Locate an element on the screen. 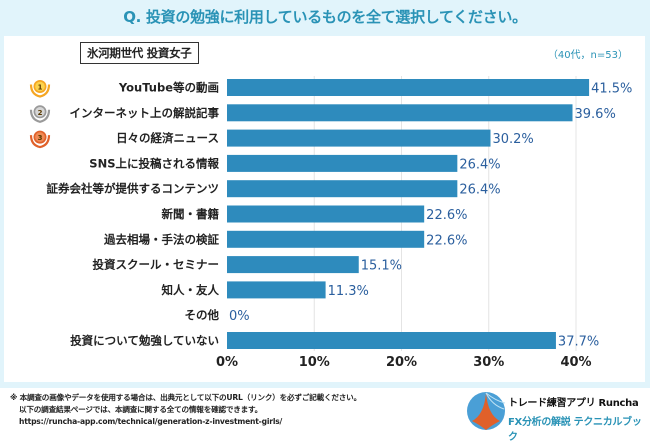 The height and width of the screenshot is (443, 650). segment-label: 氷河期世代 投資女子 is located at coordinates (139, 53).